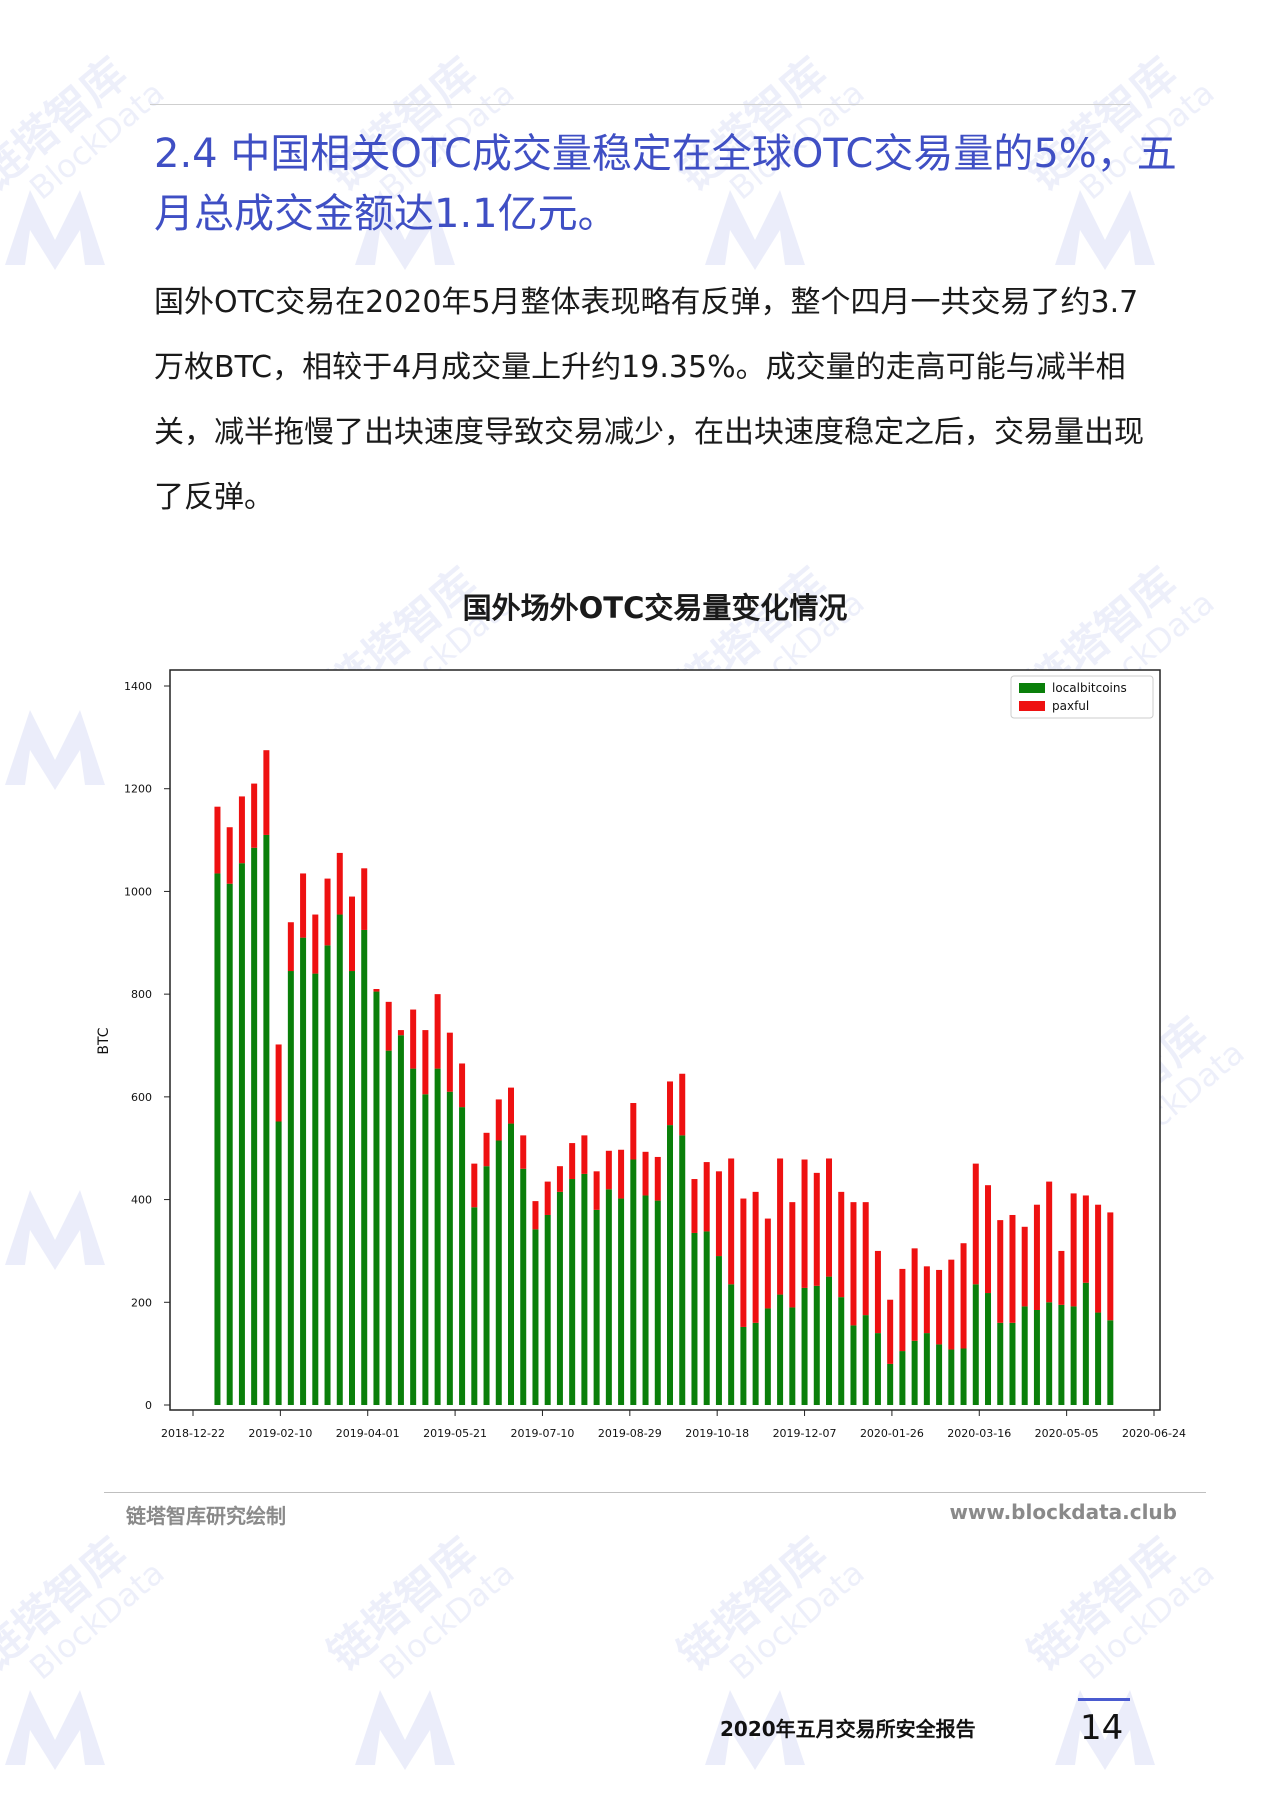  What do you see at coordinates (138, 891) in the screenshot?
I see `y-tick-label: 1000` at bounding box center [138, 891].